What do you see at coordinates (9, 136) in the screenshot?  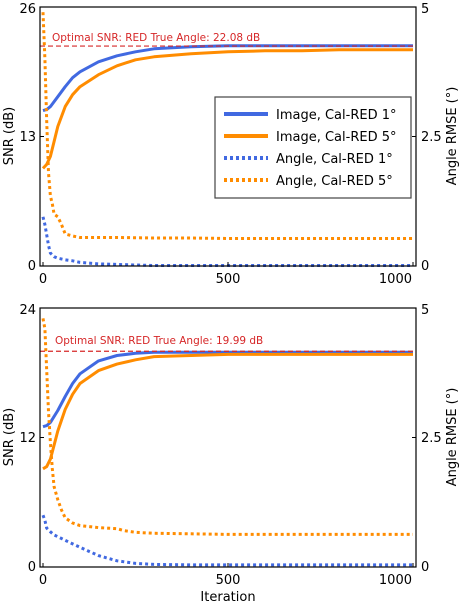 I see `panel-top-ylabel: SNR (dB)` at bounding box center [9, 136].